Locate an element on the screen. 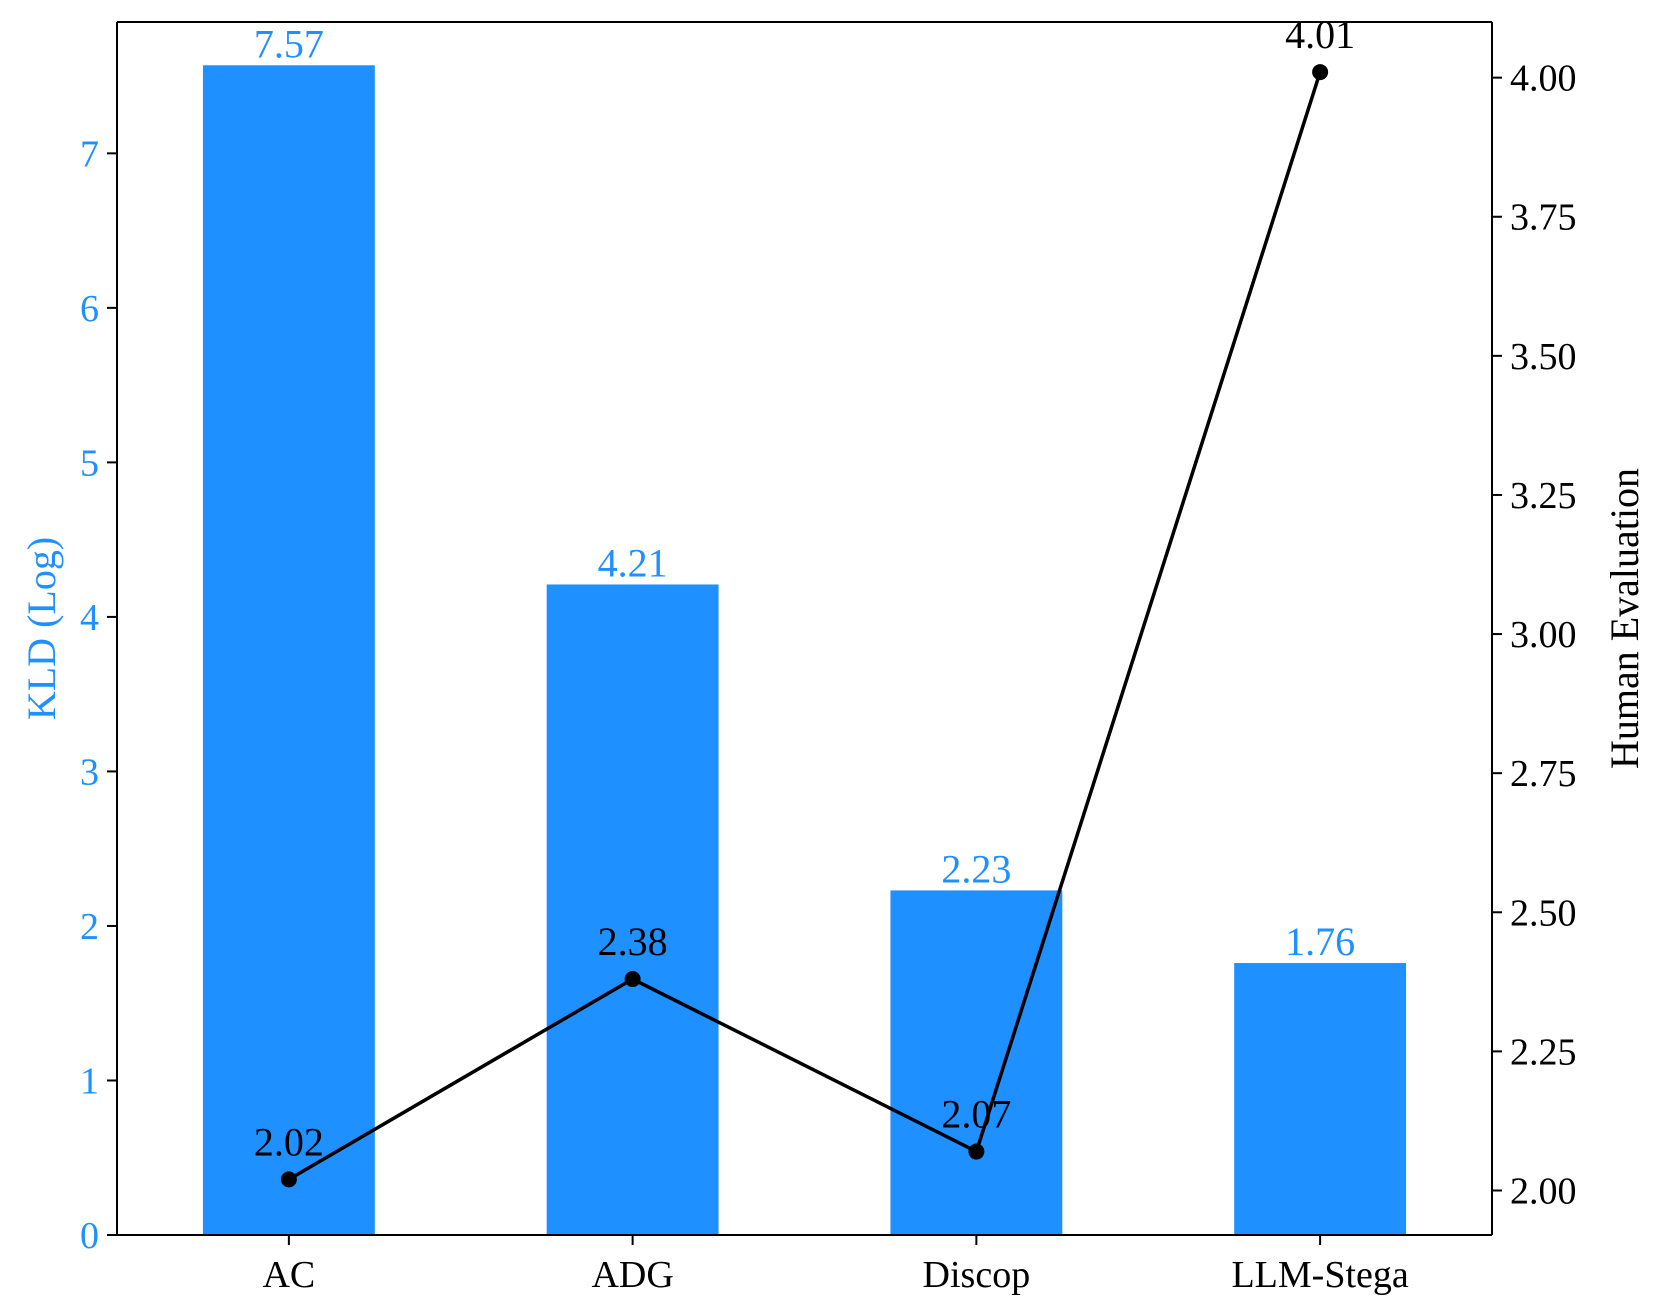  bar-ac is located at coordinates (288, 650).